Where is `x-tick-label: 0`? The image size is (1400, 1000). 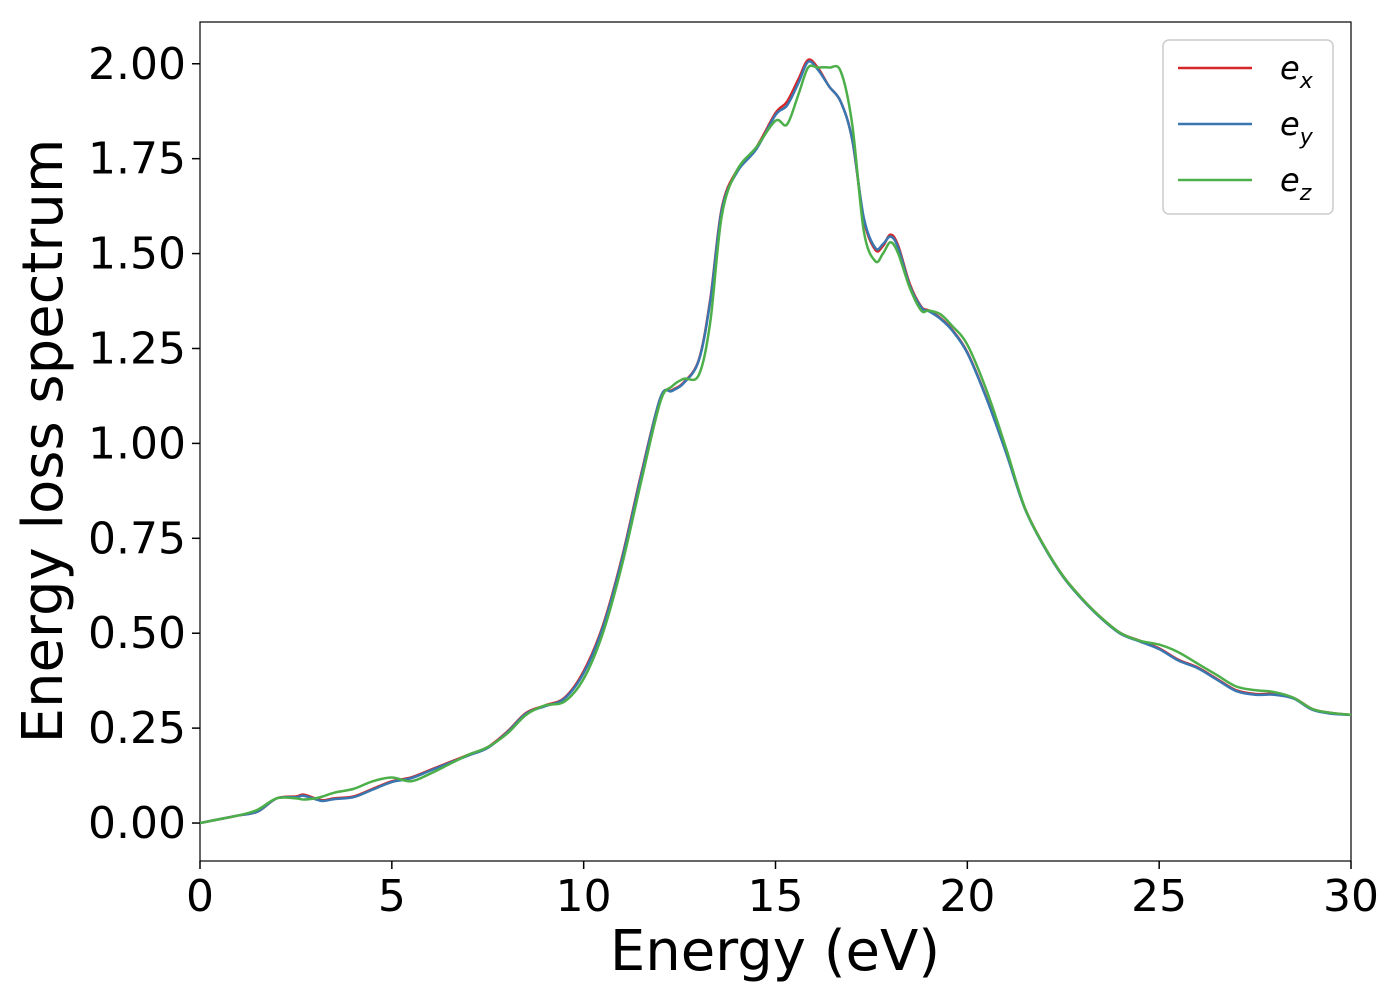
x-tick-label: 0 is located at coordinates (200, 896).